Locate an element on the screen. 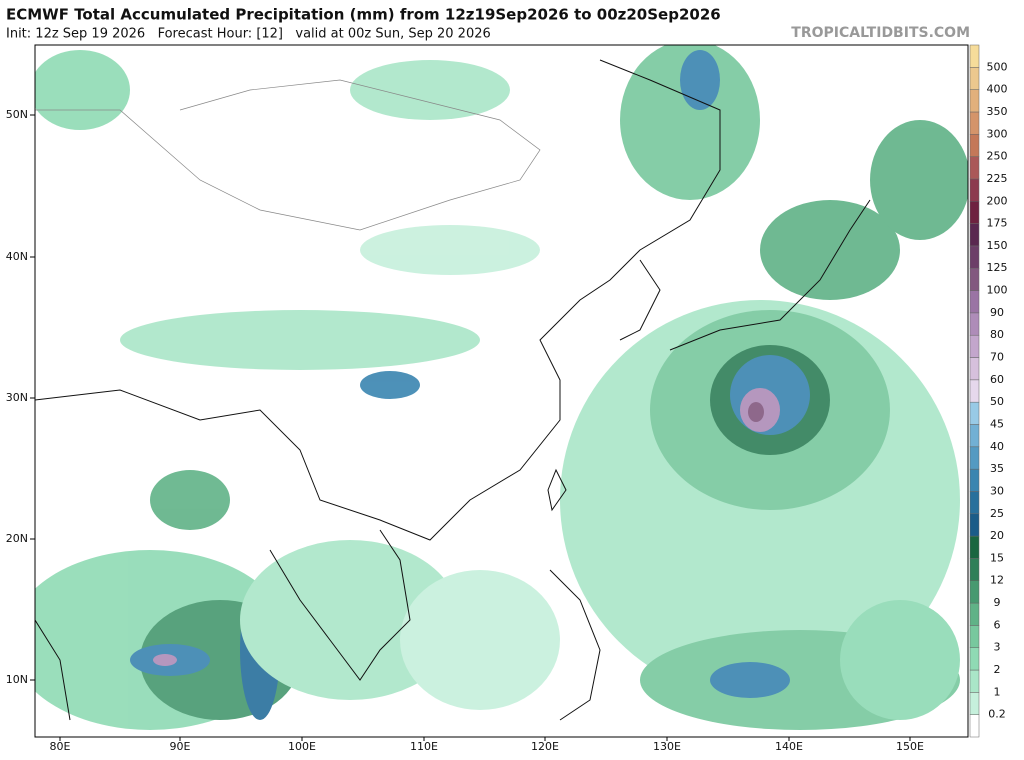 The width and height of the screenshot is (1024, 760). colorbar-label: 6 is located at coordinates (997, 624).